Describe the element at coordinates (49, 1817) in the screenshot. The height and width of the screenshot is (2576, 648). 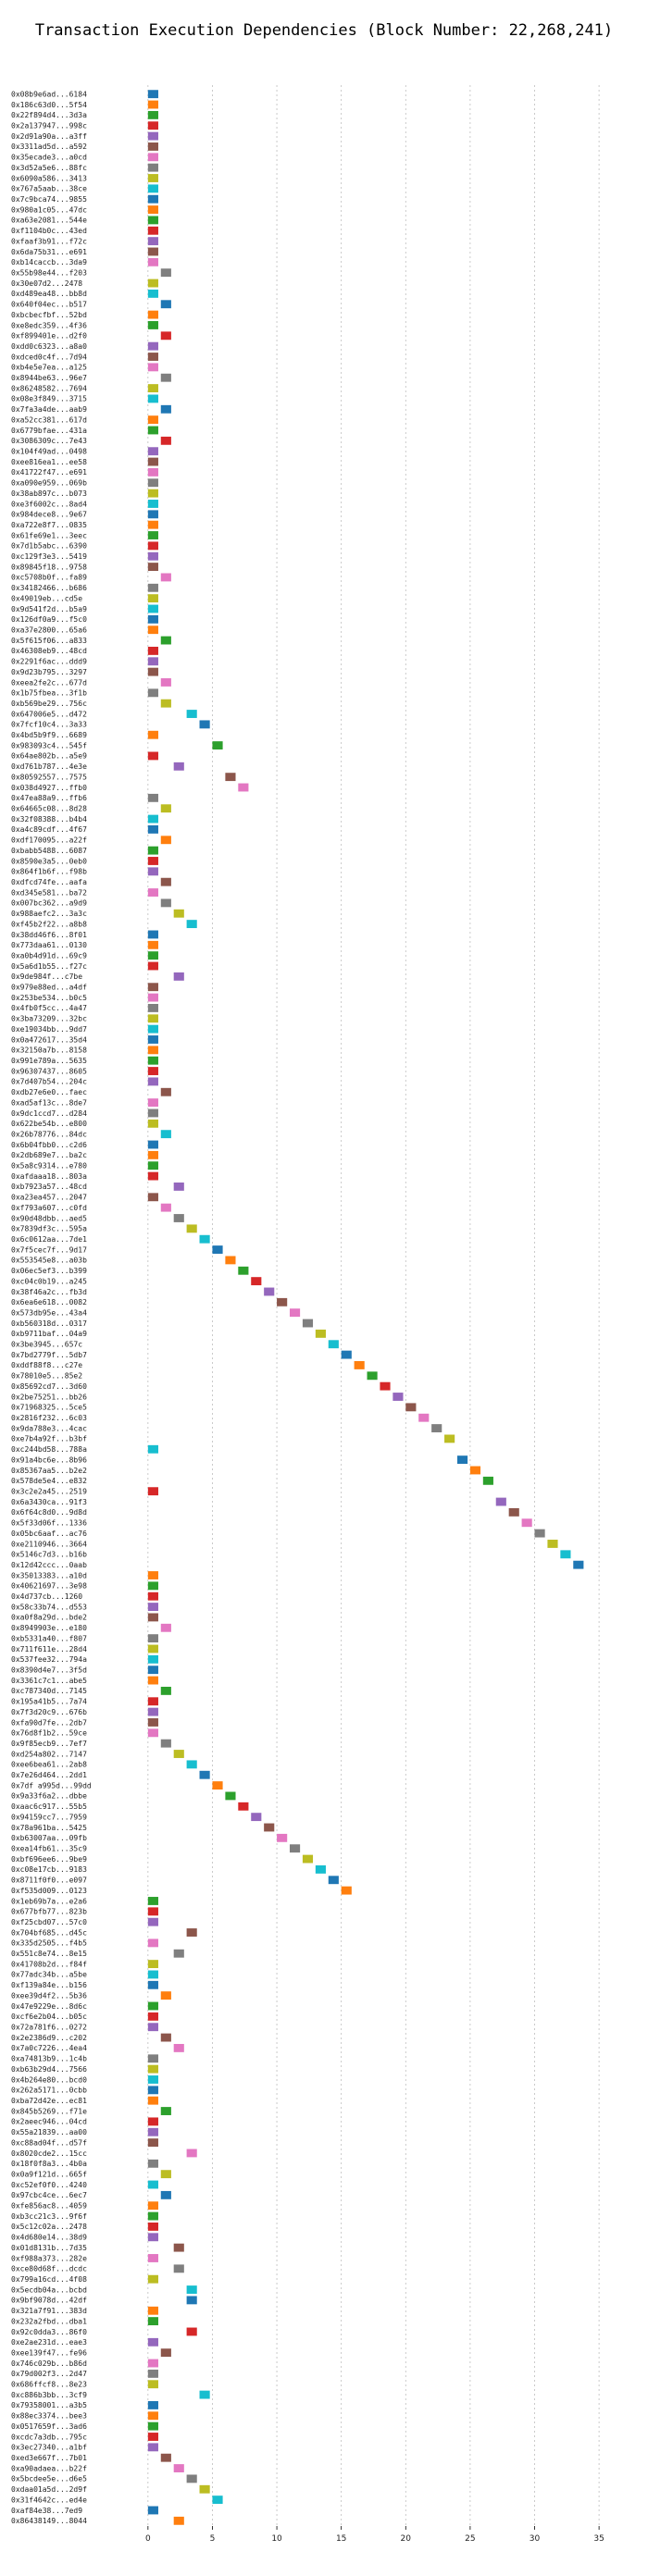
I see `transaction-label: 0x94159cc7...7959` at that location.